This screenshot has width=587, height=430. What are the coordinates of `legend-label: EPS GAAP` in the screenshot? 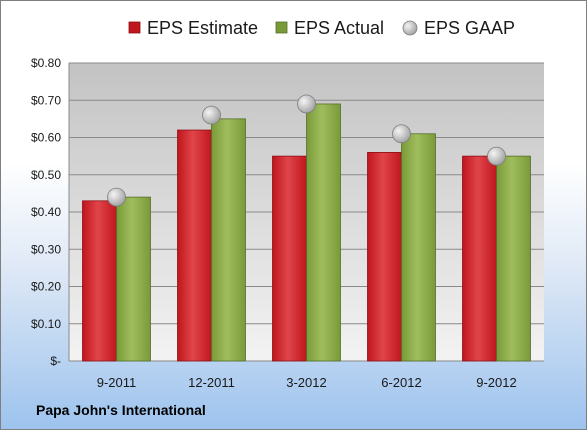 It's located at (469, 28).